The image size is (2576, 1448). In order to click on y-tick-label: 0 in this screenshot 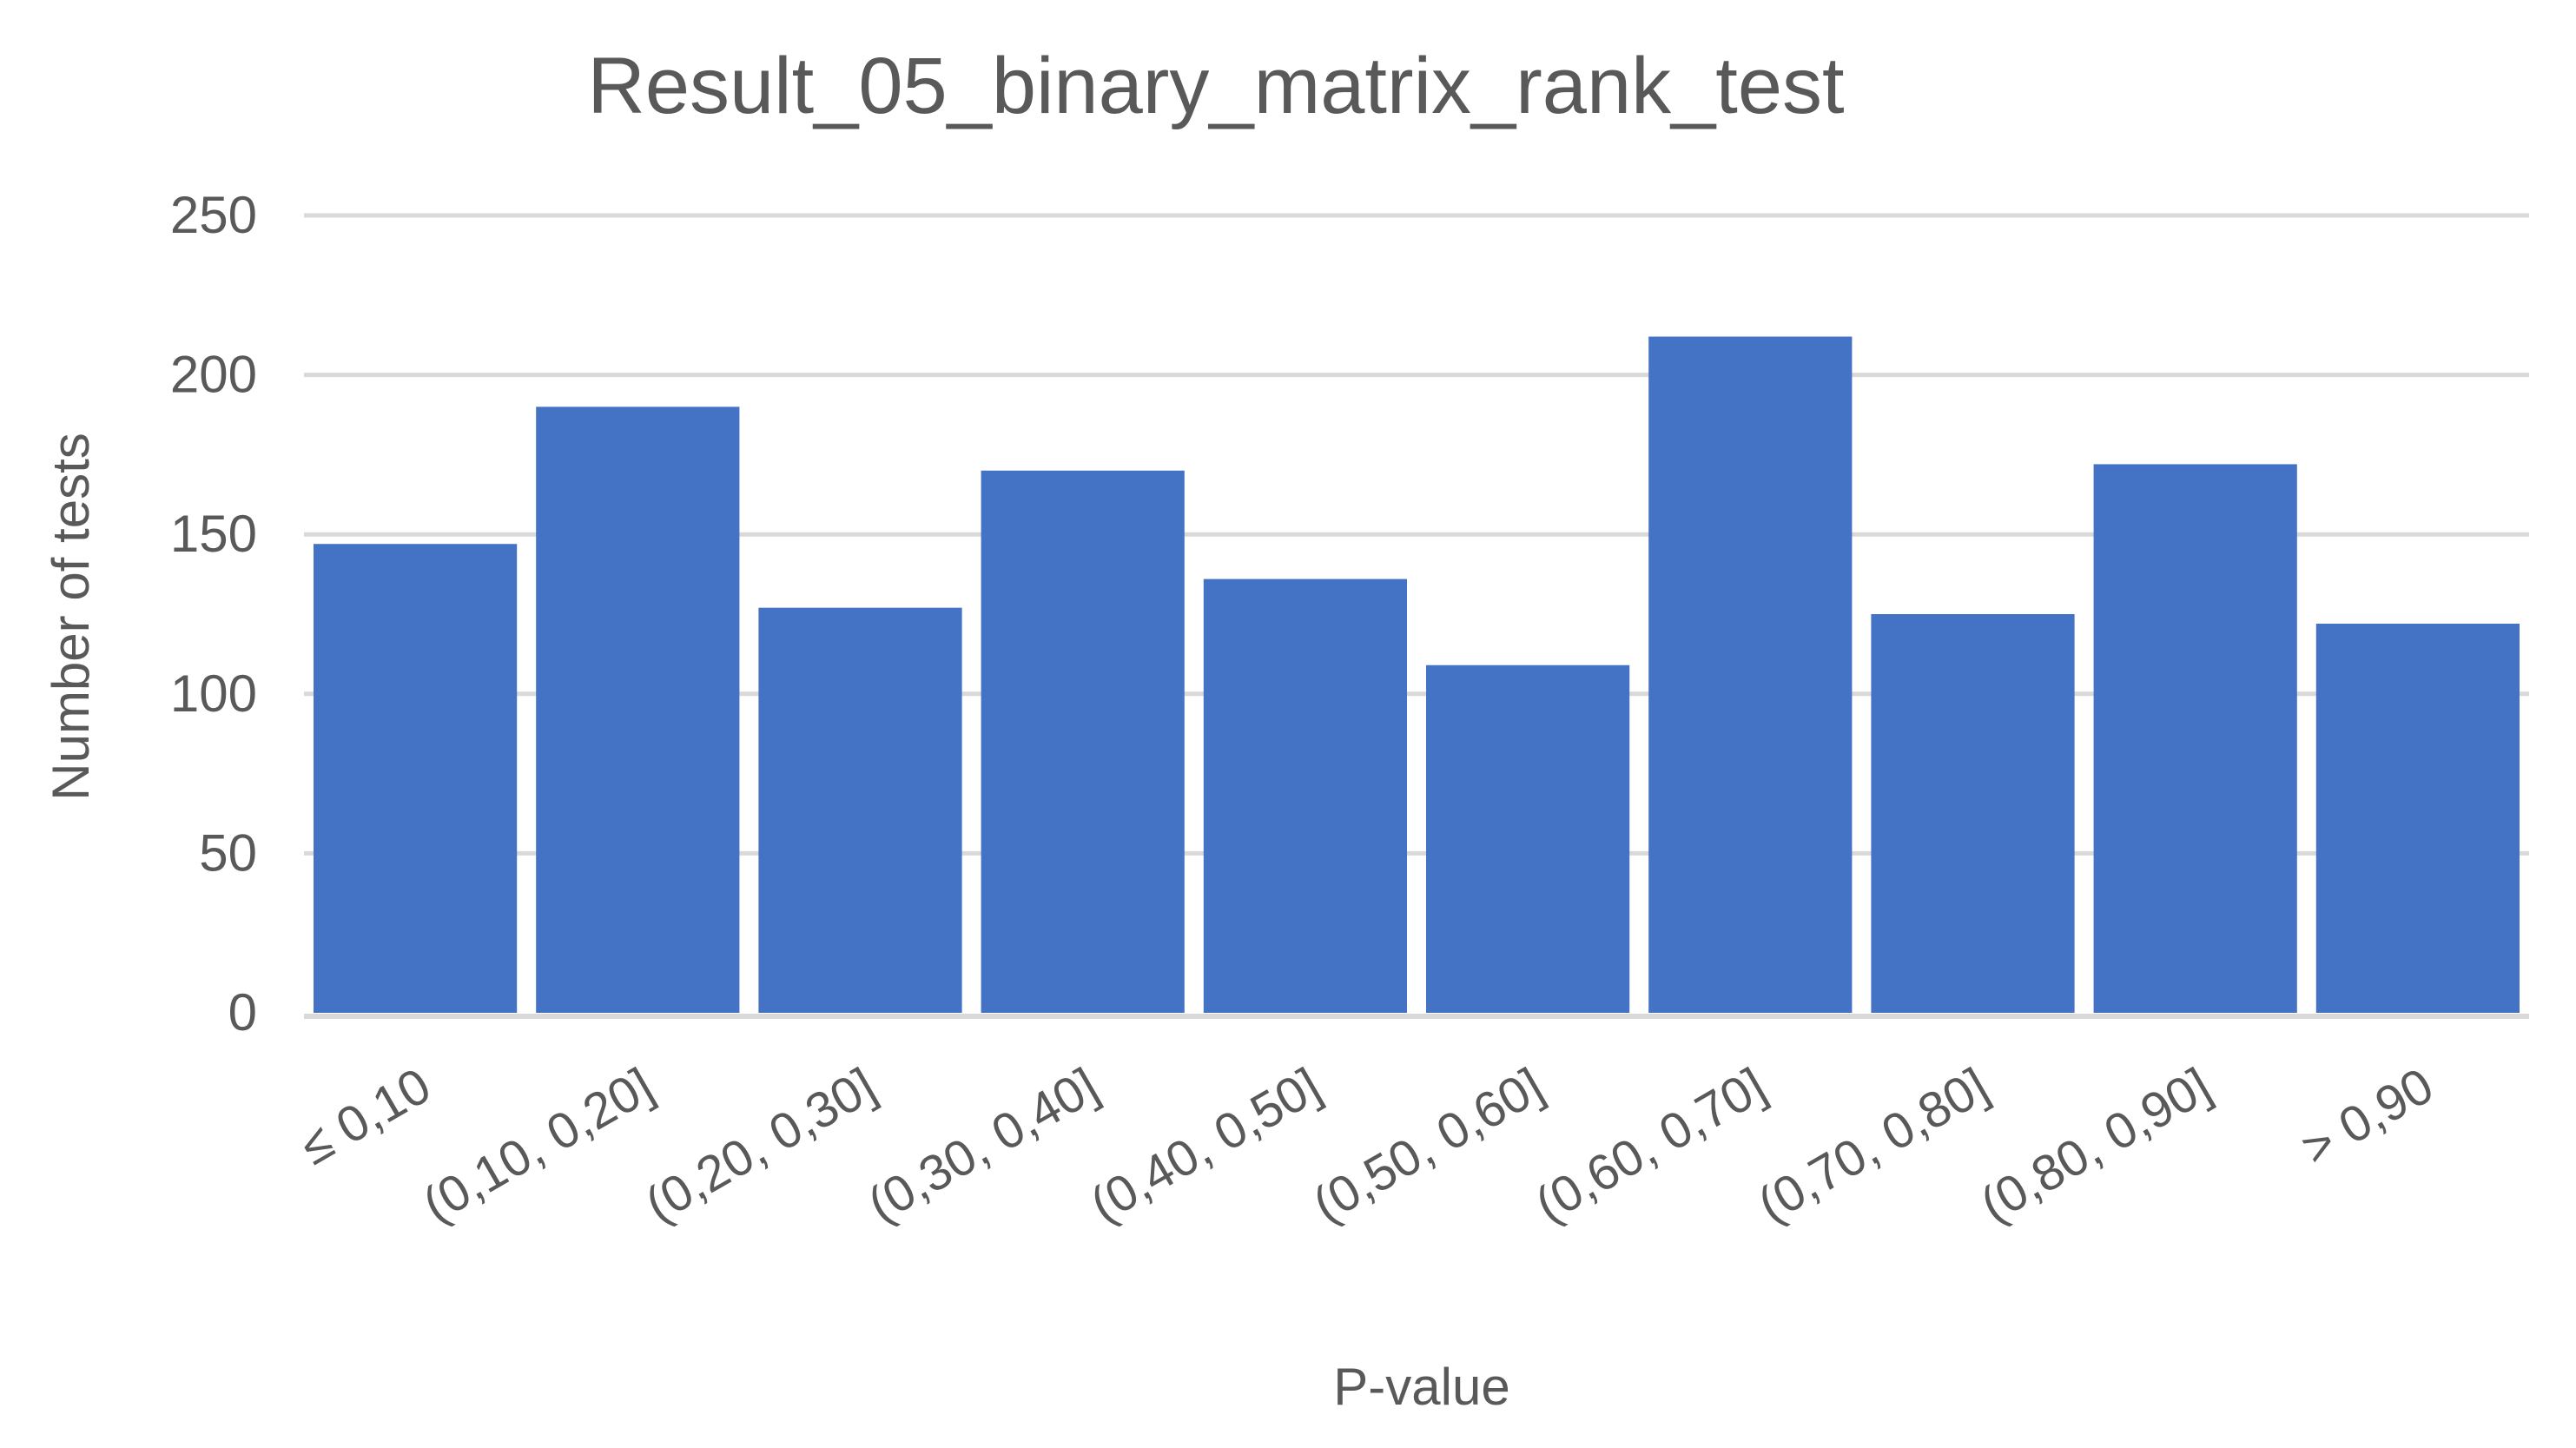, I will do `click(242, 1012)`.